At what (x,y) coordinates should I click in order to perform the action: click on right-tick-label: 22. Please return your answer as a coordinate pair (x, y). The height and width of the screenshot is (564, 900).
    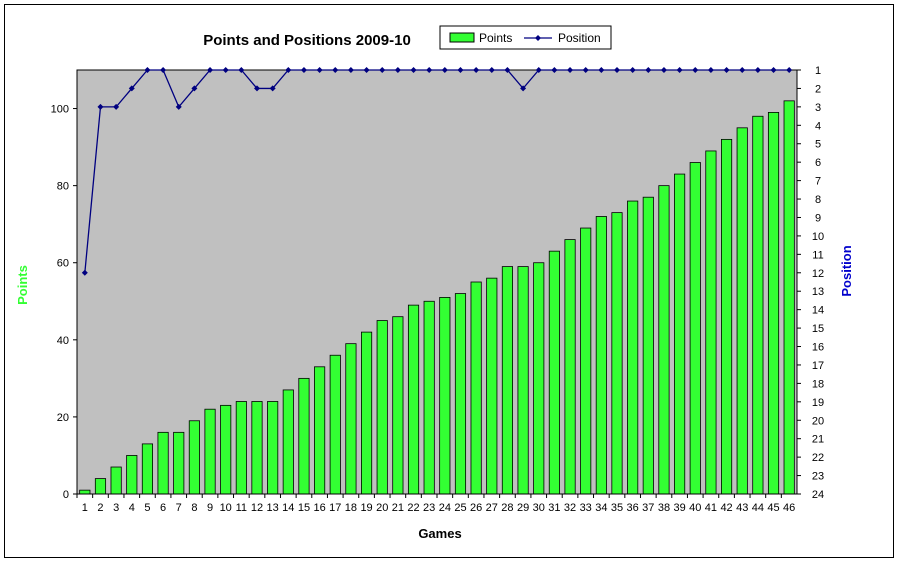
    Looking at the image, I should click on (818, 458).